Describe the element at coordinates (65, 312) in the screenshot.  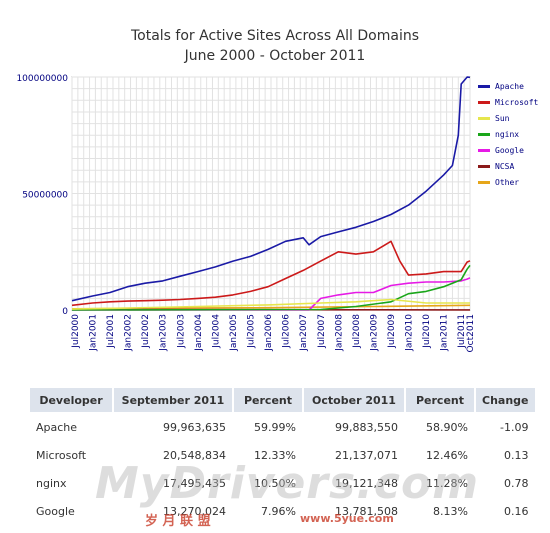
I see `y-tick-label: 0` at that location.